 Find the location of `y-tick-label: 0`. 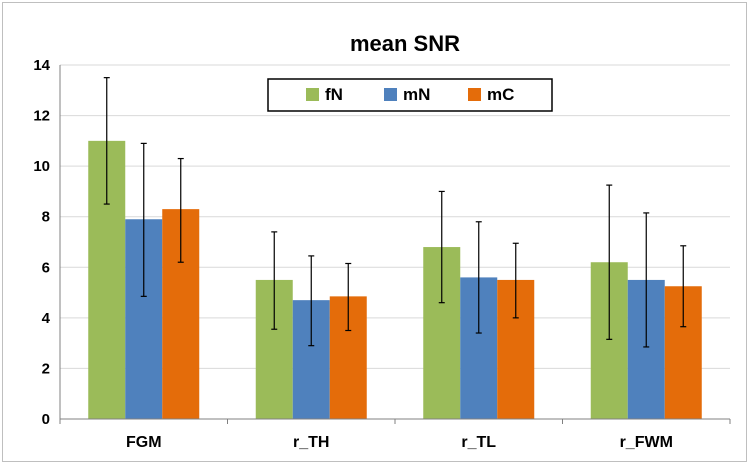

y-tick-label: 0 is located at coordinates (46, 419).